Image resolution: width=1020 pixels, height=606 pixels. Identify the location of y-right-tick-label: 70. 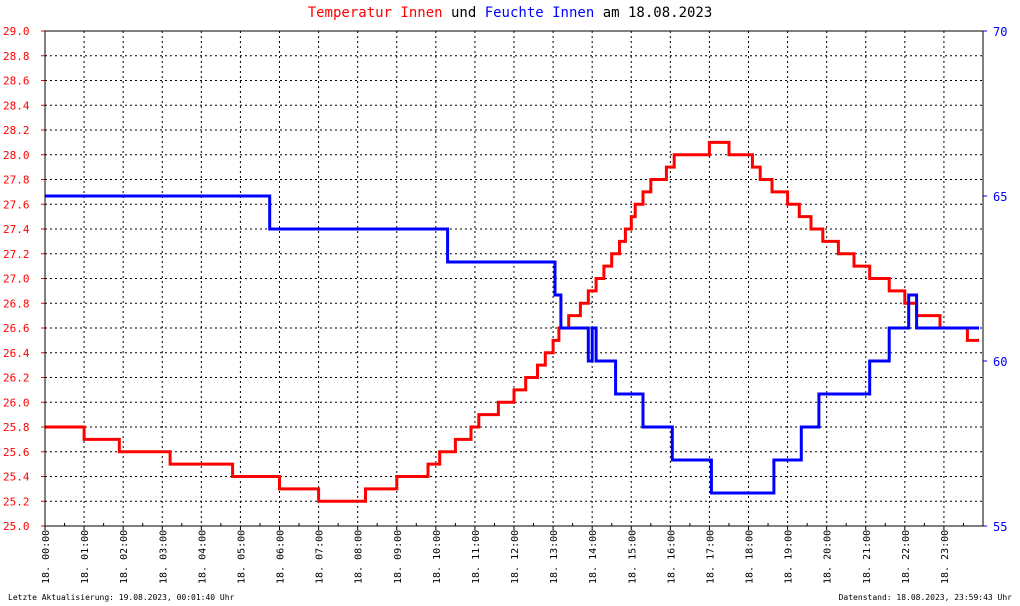
(1000, 32).